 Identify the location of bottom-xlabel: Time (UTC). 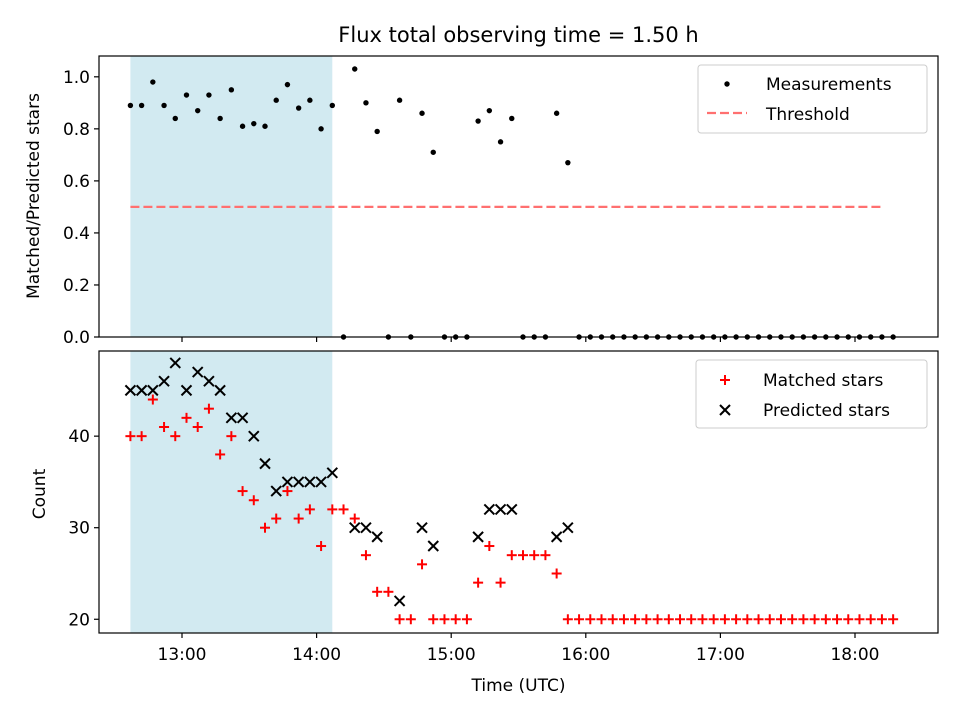
(518, 686).